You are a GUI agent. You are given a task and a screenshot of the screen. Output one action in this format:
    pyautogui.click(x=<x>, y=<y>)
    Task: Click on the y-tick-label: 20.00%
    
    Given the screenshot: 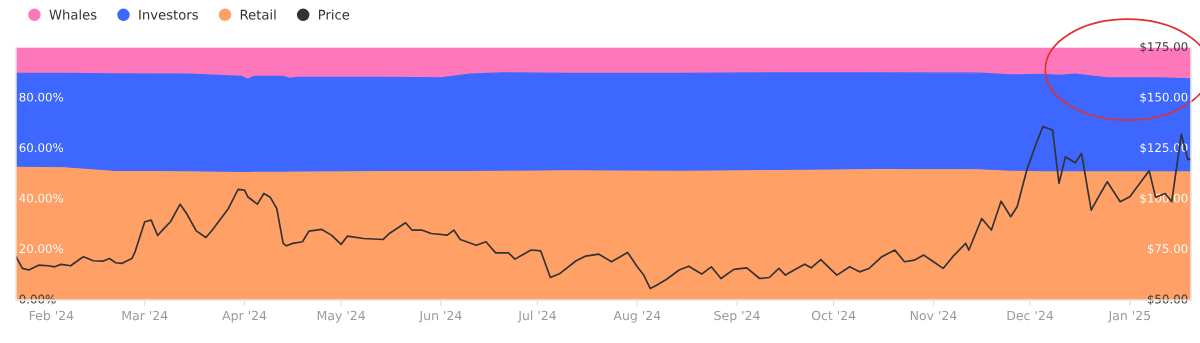 What is the action you would take?
    pyautogui.click(x=41, y=249)
    